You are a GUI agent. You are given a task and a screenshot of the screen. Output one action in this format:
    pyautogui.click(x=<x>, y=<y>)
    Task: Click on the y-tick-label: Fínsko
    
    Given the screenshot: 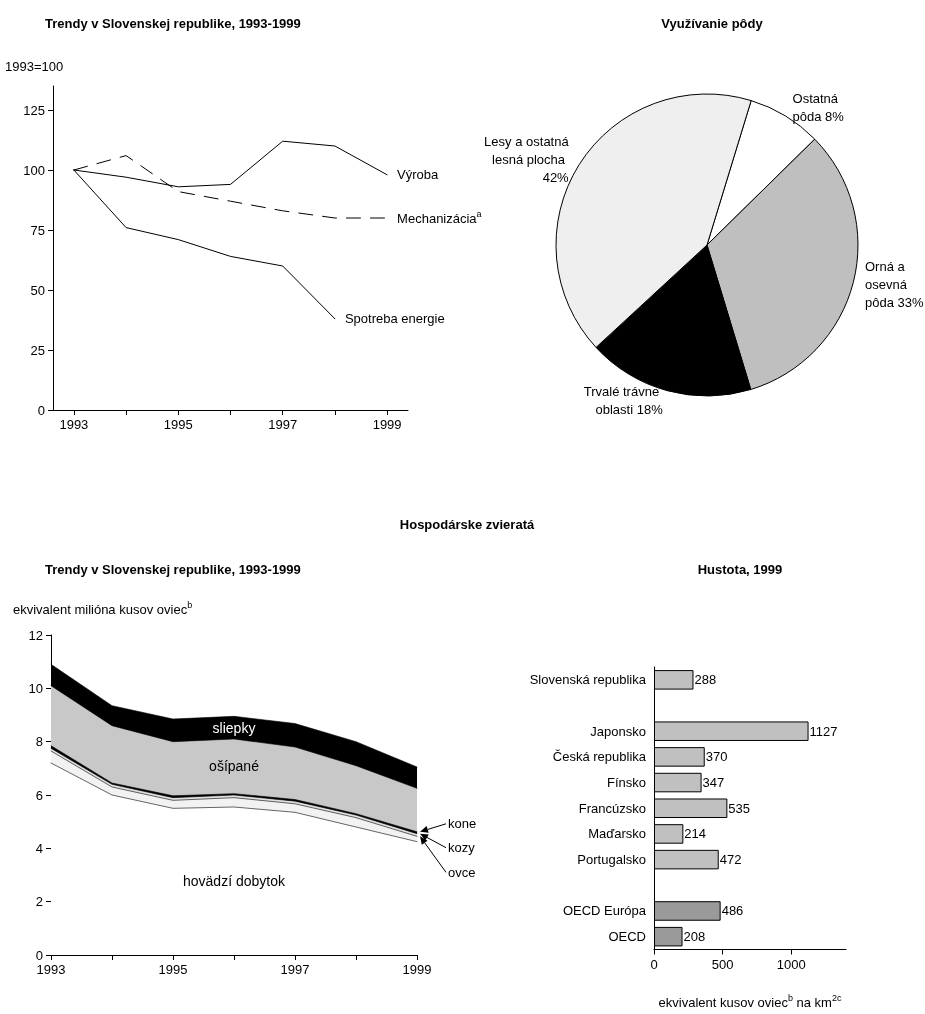 What is the action you would take?
    pyautogui.click(x=626, y=783)
    